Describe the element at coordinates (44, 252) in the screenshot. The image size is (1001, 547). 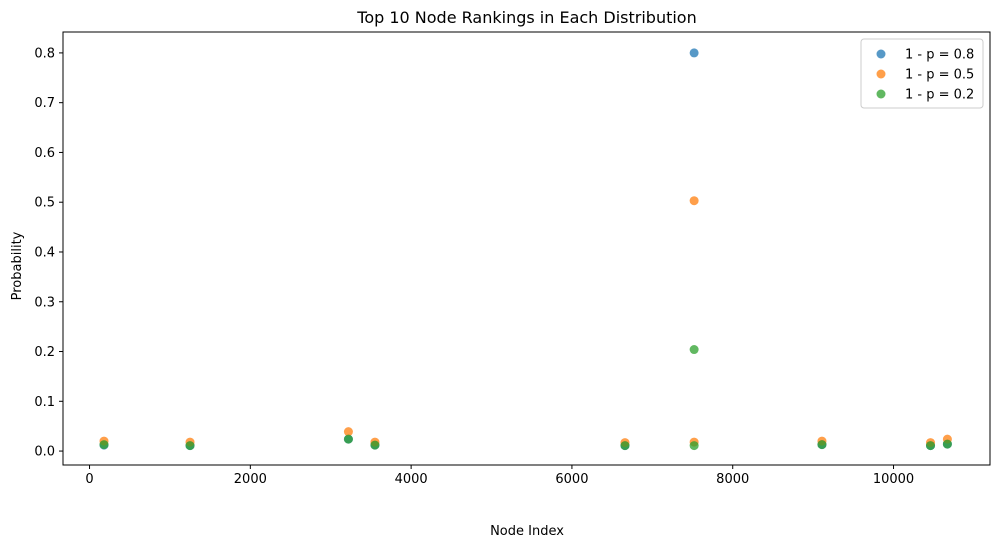
I see `y-tick-label: 0.4` at that location.